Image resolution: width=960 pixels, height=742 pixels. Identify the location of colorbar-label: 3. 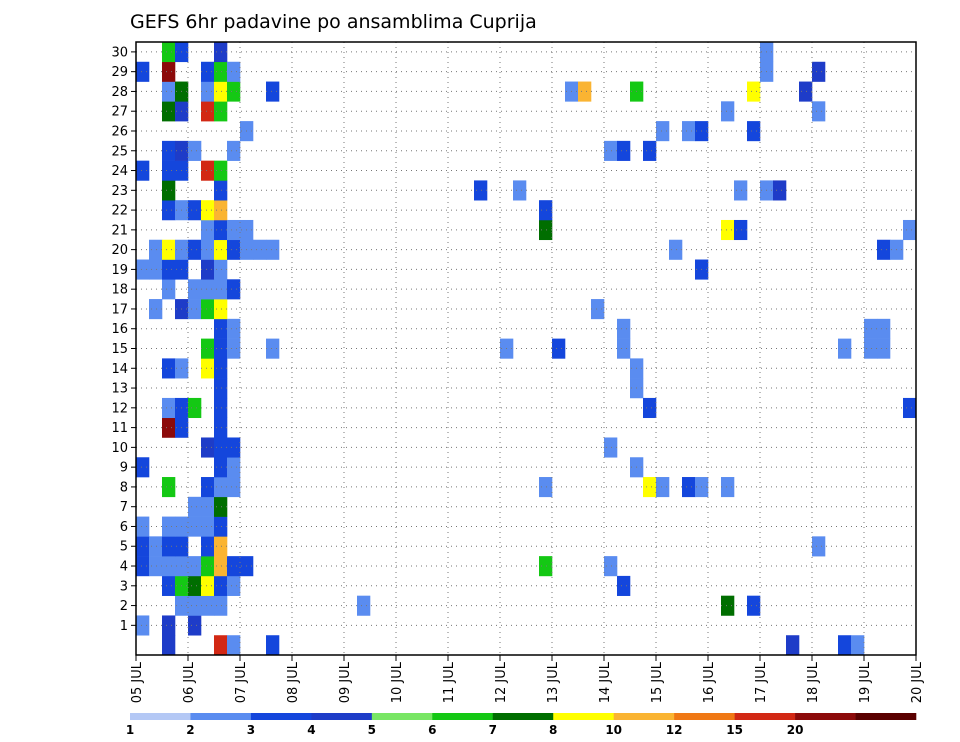
(251, 730).